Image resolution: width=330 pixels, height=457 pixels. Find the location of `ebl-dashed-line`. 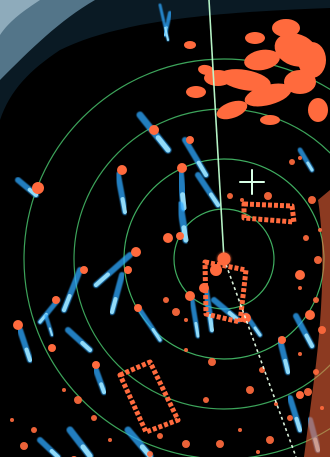

ebl-dashed-line is located at coordinates (260, 357).